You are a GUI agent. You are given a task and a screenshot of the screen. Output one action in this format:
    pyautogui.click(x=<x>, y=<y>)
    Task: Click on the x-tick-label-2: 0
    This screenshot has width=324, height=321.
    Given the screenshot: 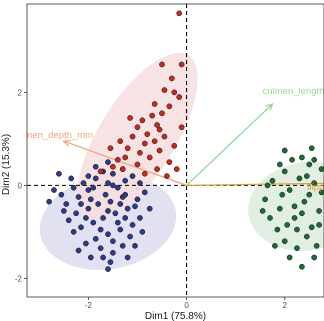 What is the action you would take?
    pyautogui.click(x=186, y=305)
    